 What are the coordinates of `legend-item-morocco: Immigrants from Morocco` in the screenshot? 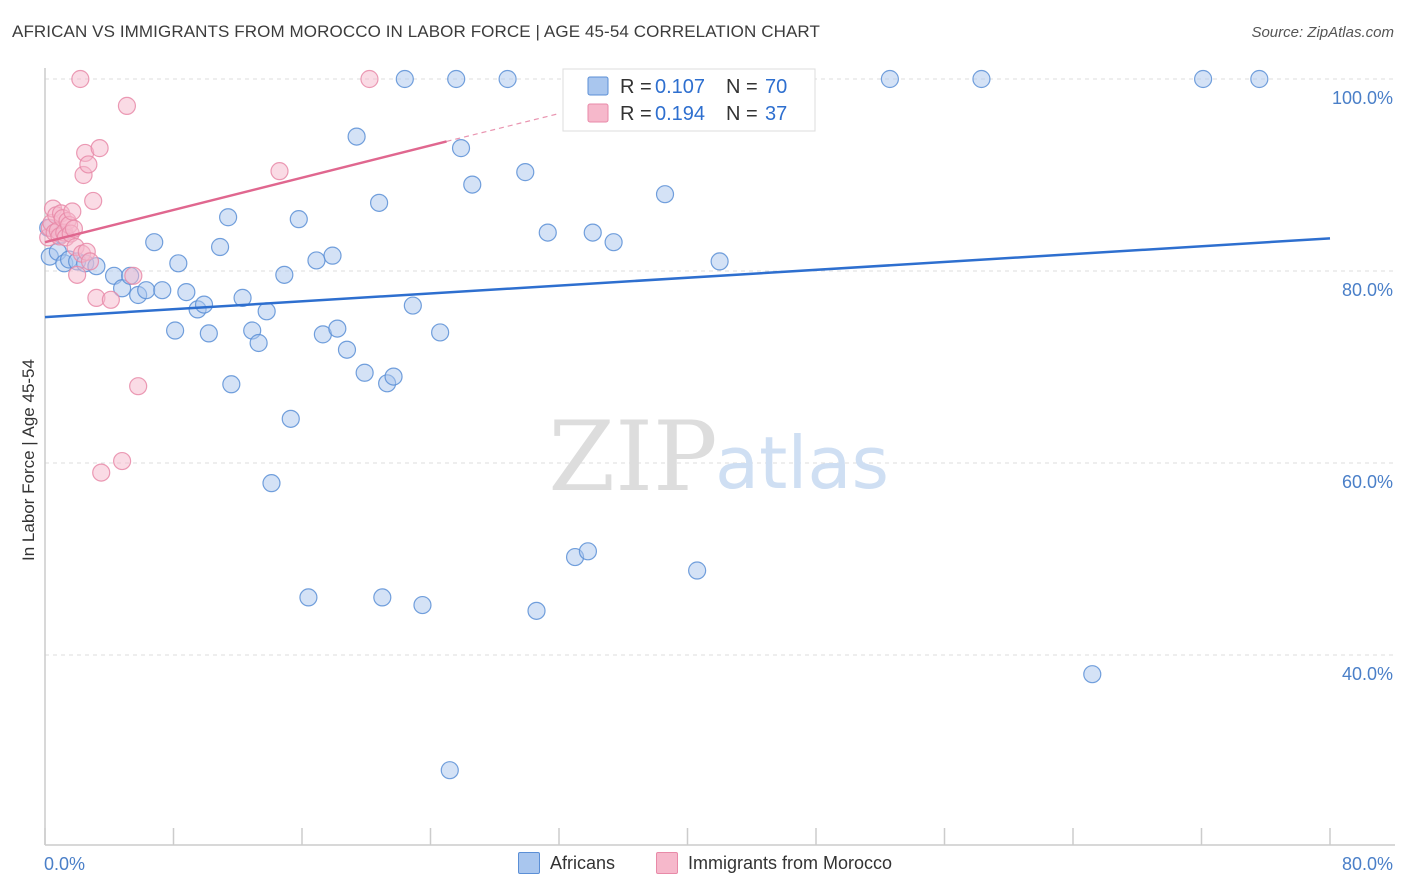 It's located at (774, 863).